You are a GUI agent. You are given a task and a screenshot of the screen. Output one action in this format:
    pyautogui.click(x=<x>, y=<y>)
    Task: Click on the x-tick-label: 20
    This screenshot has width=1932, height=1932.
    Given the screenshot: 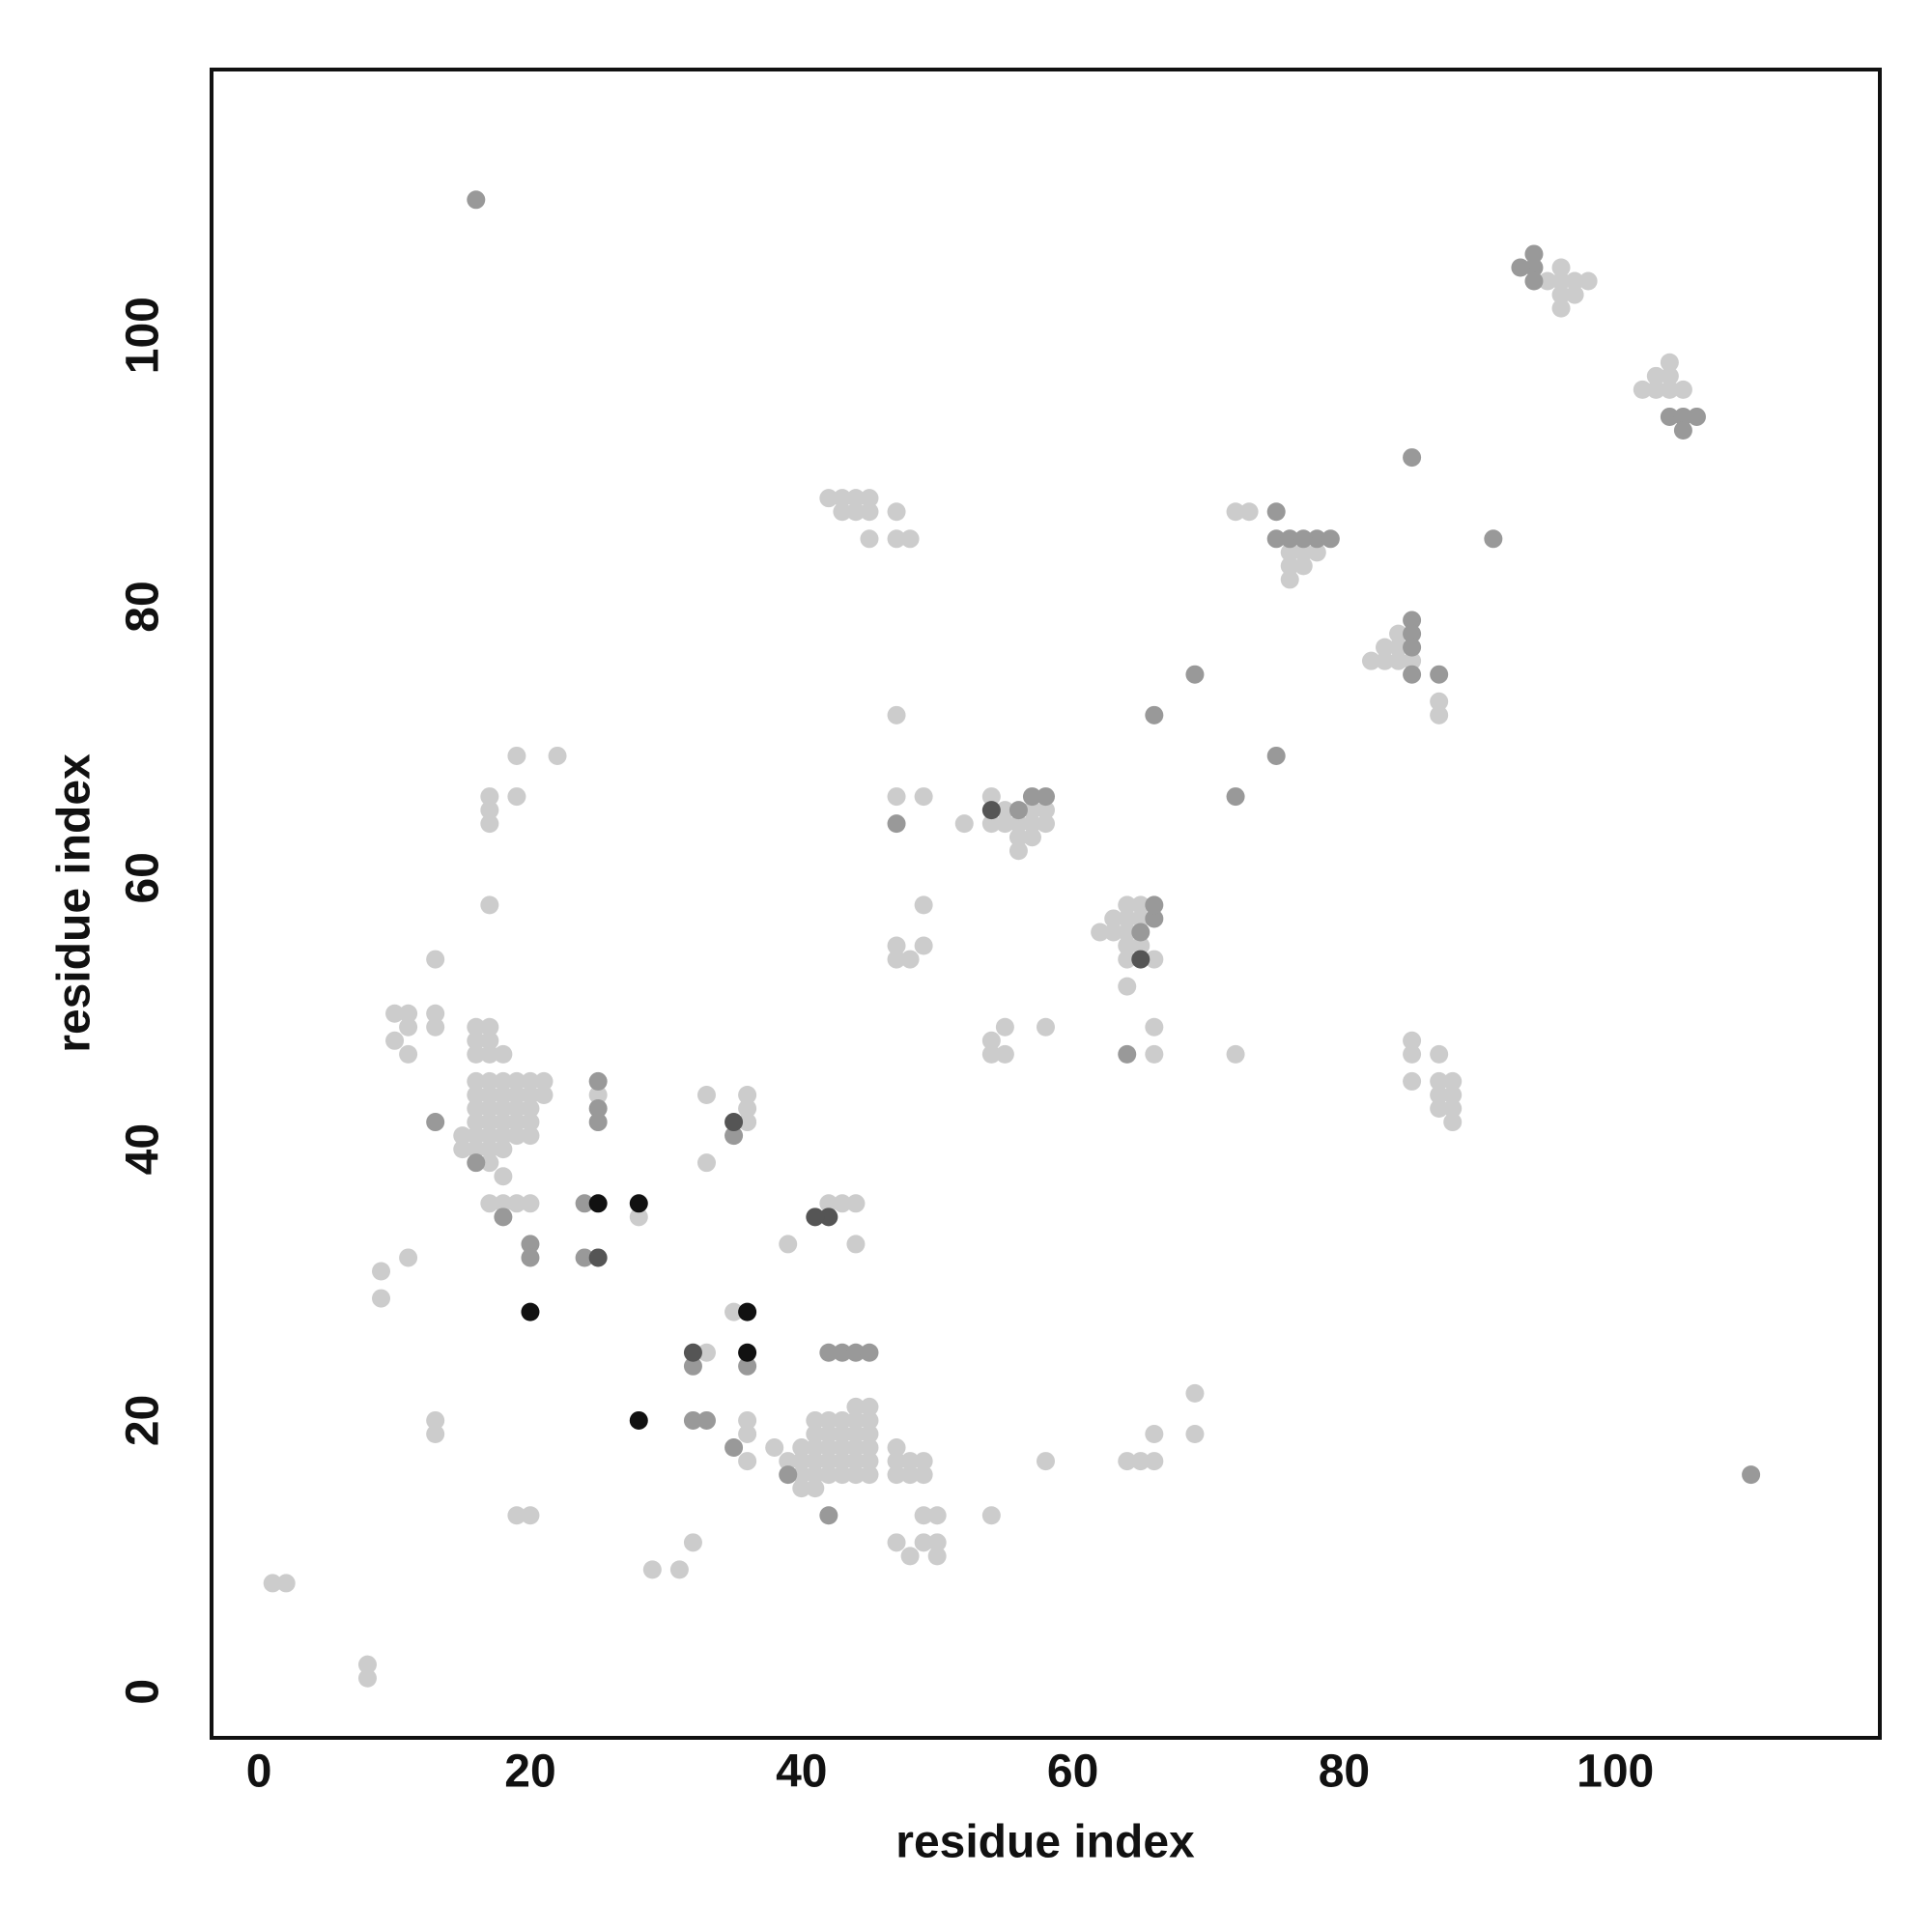 What is the action you would take?
    pyautogui.click(x=529, y=1772)
    